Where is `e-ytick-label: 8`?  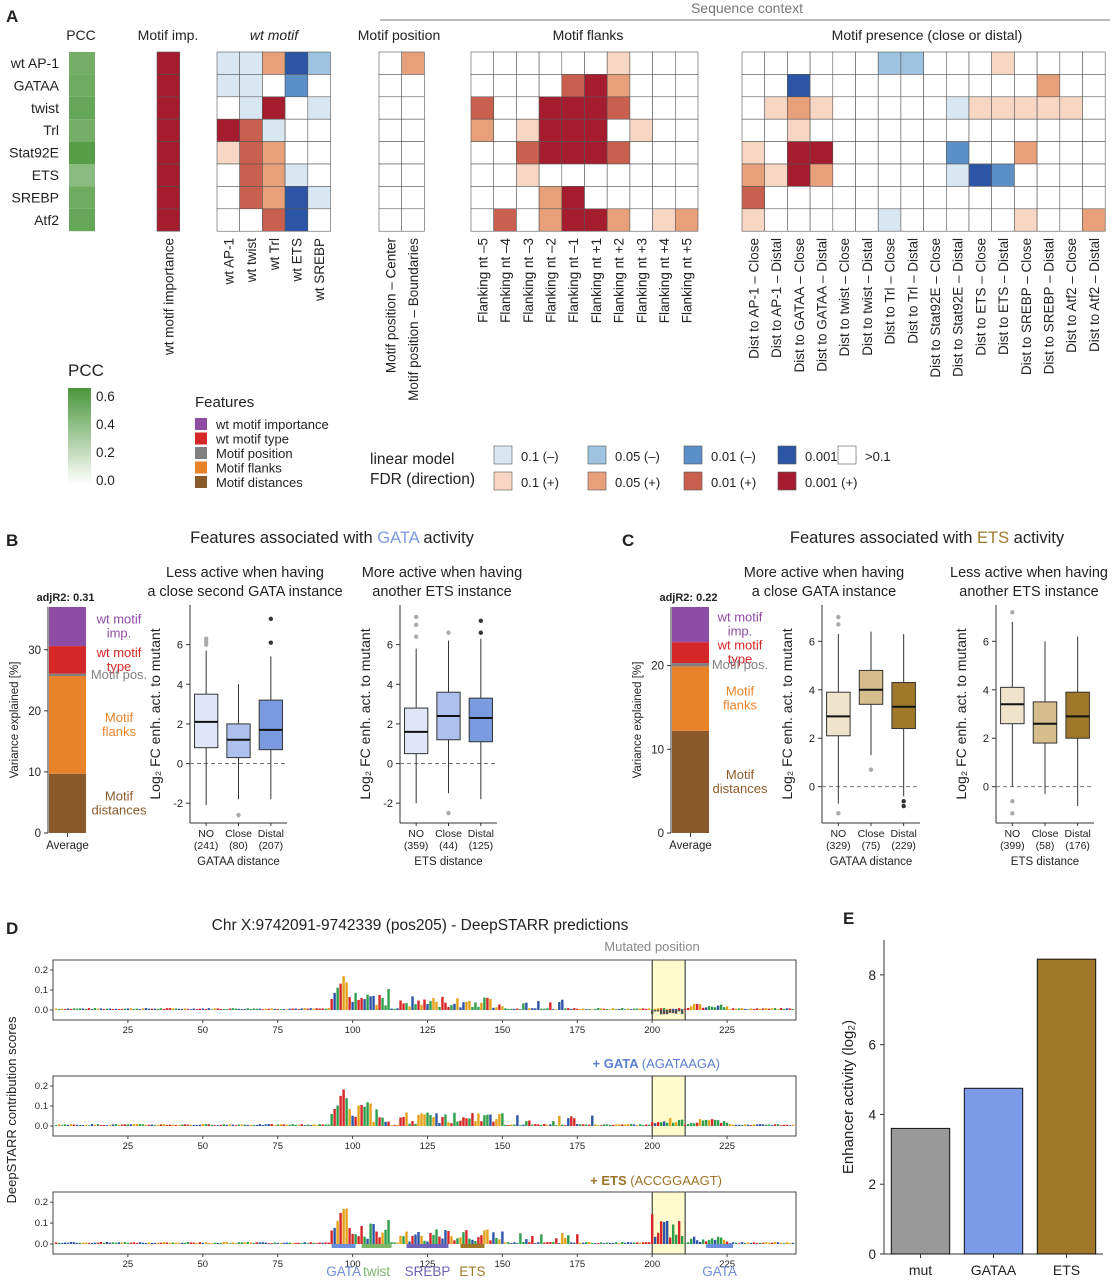 e-ytick-label: 8 is located at coordinates (872, 975).